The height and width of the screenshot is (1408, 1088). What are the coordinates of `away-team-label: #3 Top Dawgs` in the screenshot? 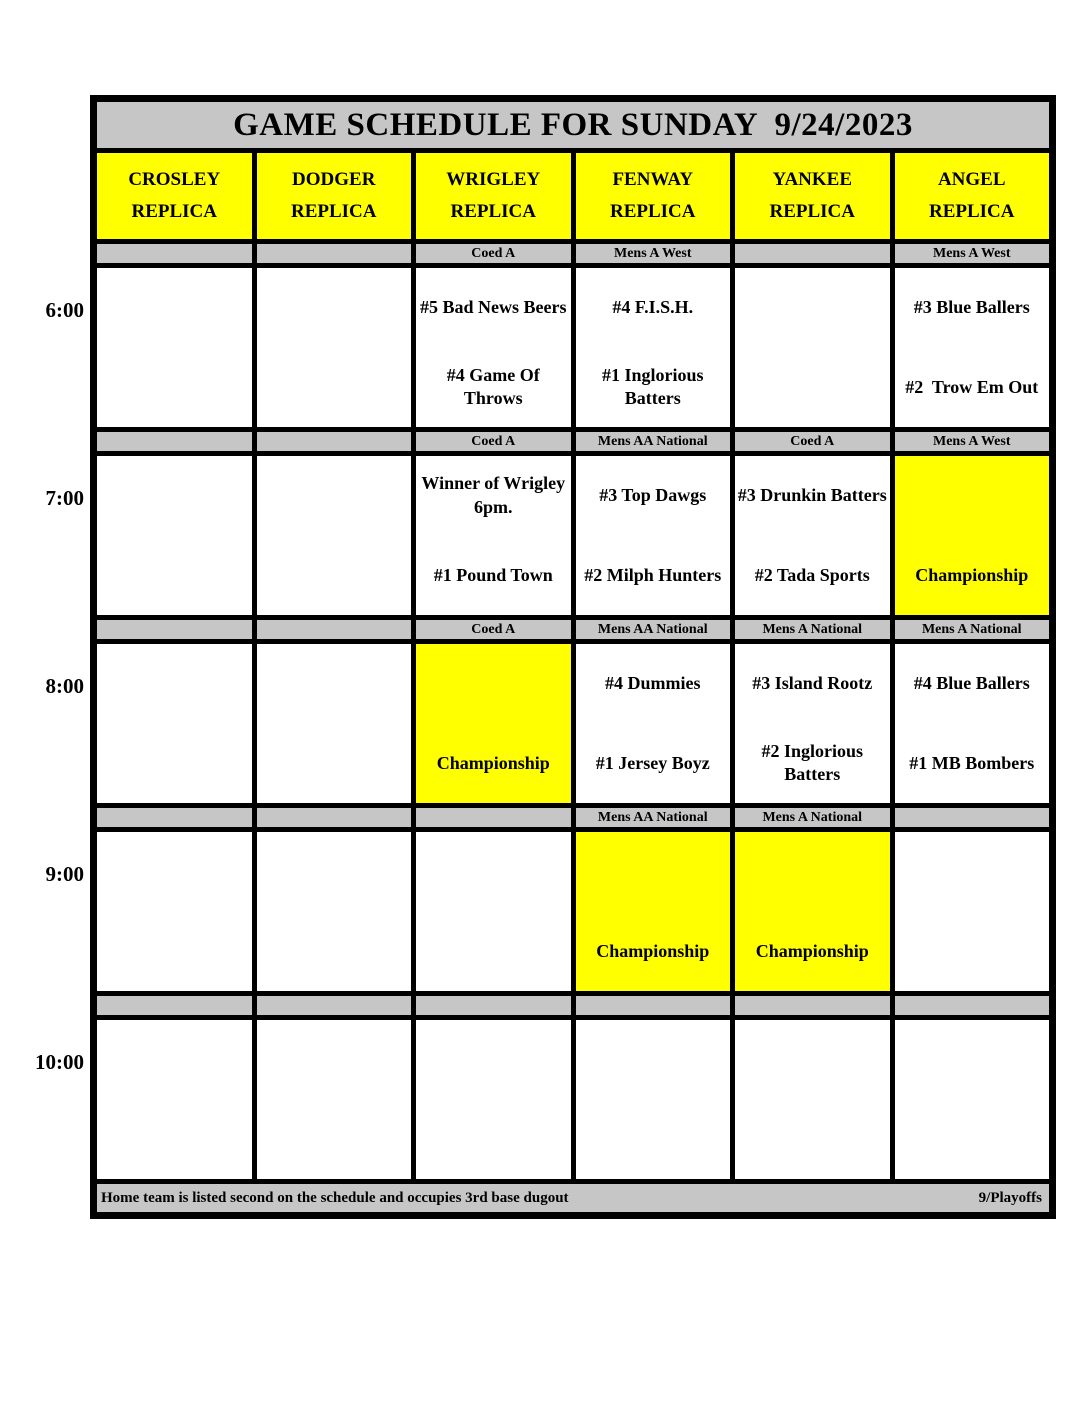 It's located at (653, 495).